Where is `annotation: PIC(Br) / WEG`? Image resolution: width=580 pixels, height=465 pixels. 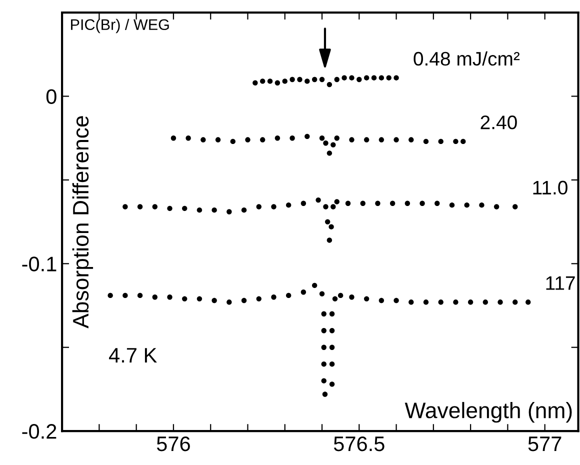 annotation: PIC(Br) / WEG is located at coordinates (120, 26).